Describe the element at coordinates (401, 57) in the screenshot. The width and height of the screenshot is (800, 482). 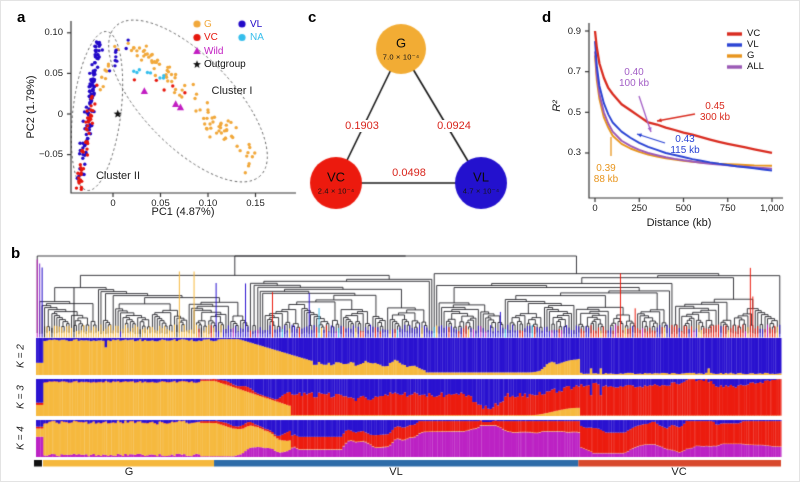
I see `node-g-value: 7.0 × 10⁻⁴` at that location.